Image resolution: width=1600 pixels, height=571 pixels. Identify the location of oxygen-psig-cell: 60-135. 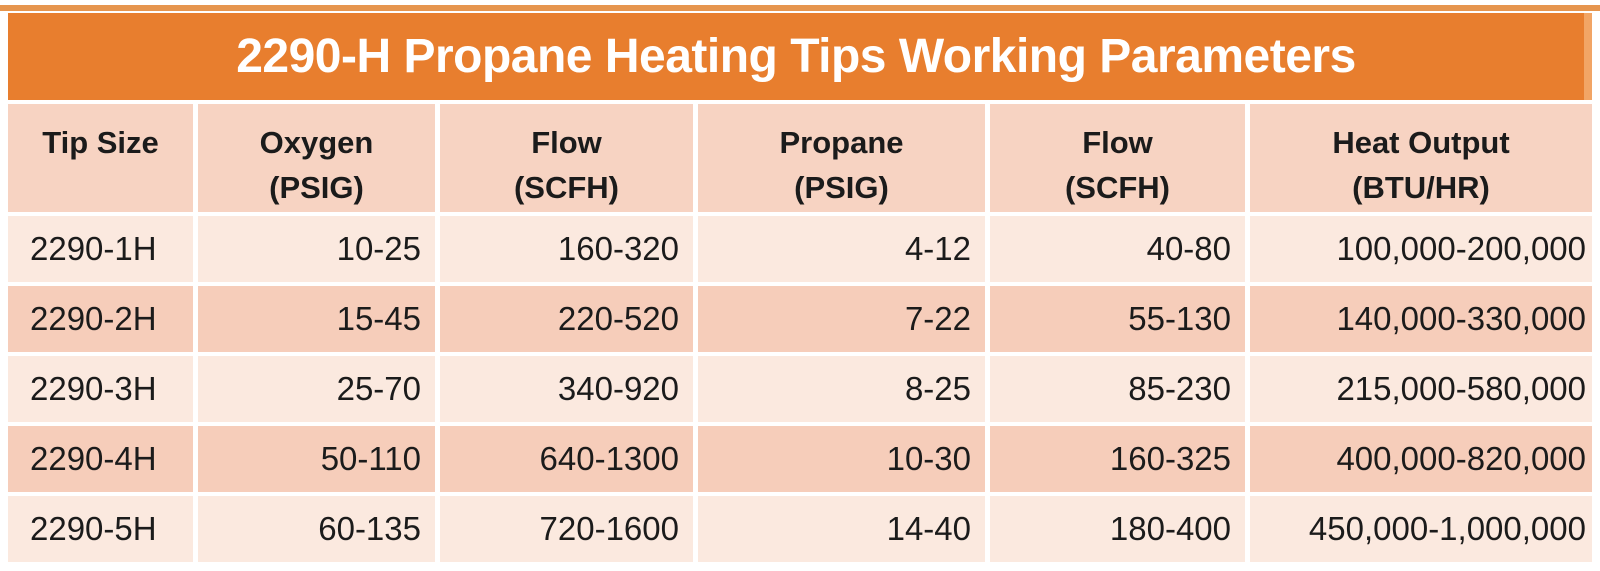
(316, 529).